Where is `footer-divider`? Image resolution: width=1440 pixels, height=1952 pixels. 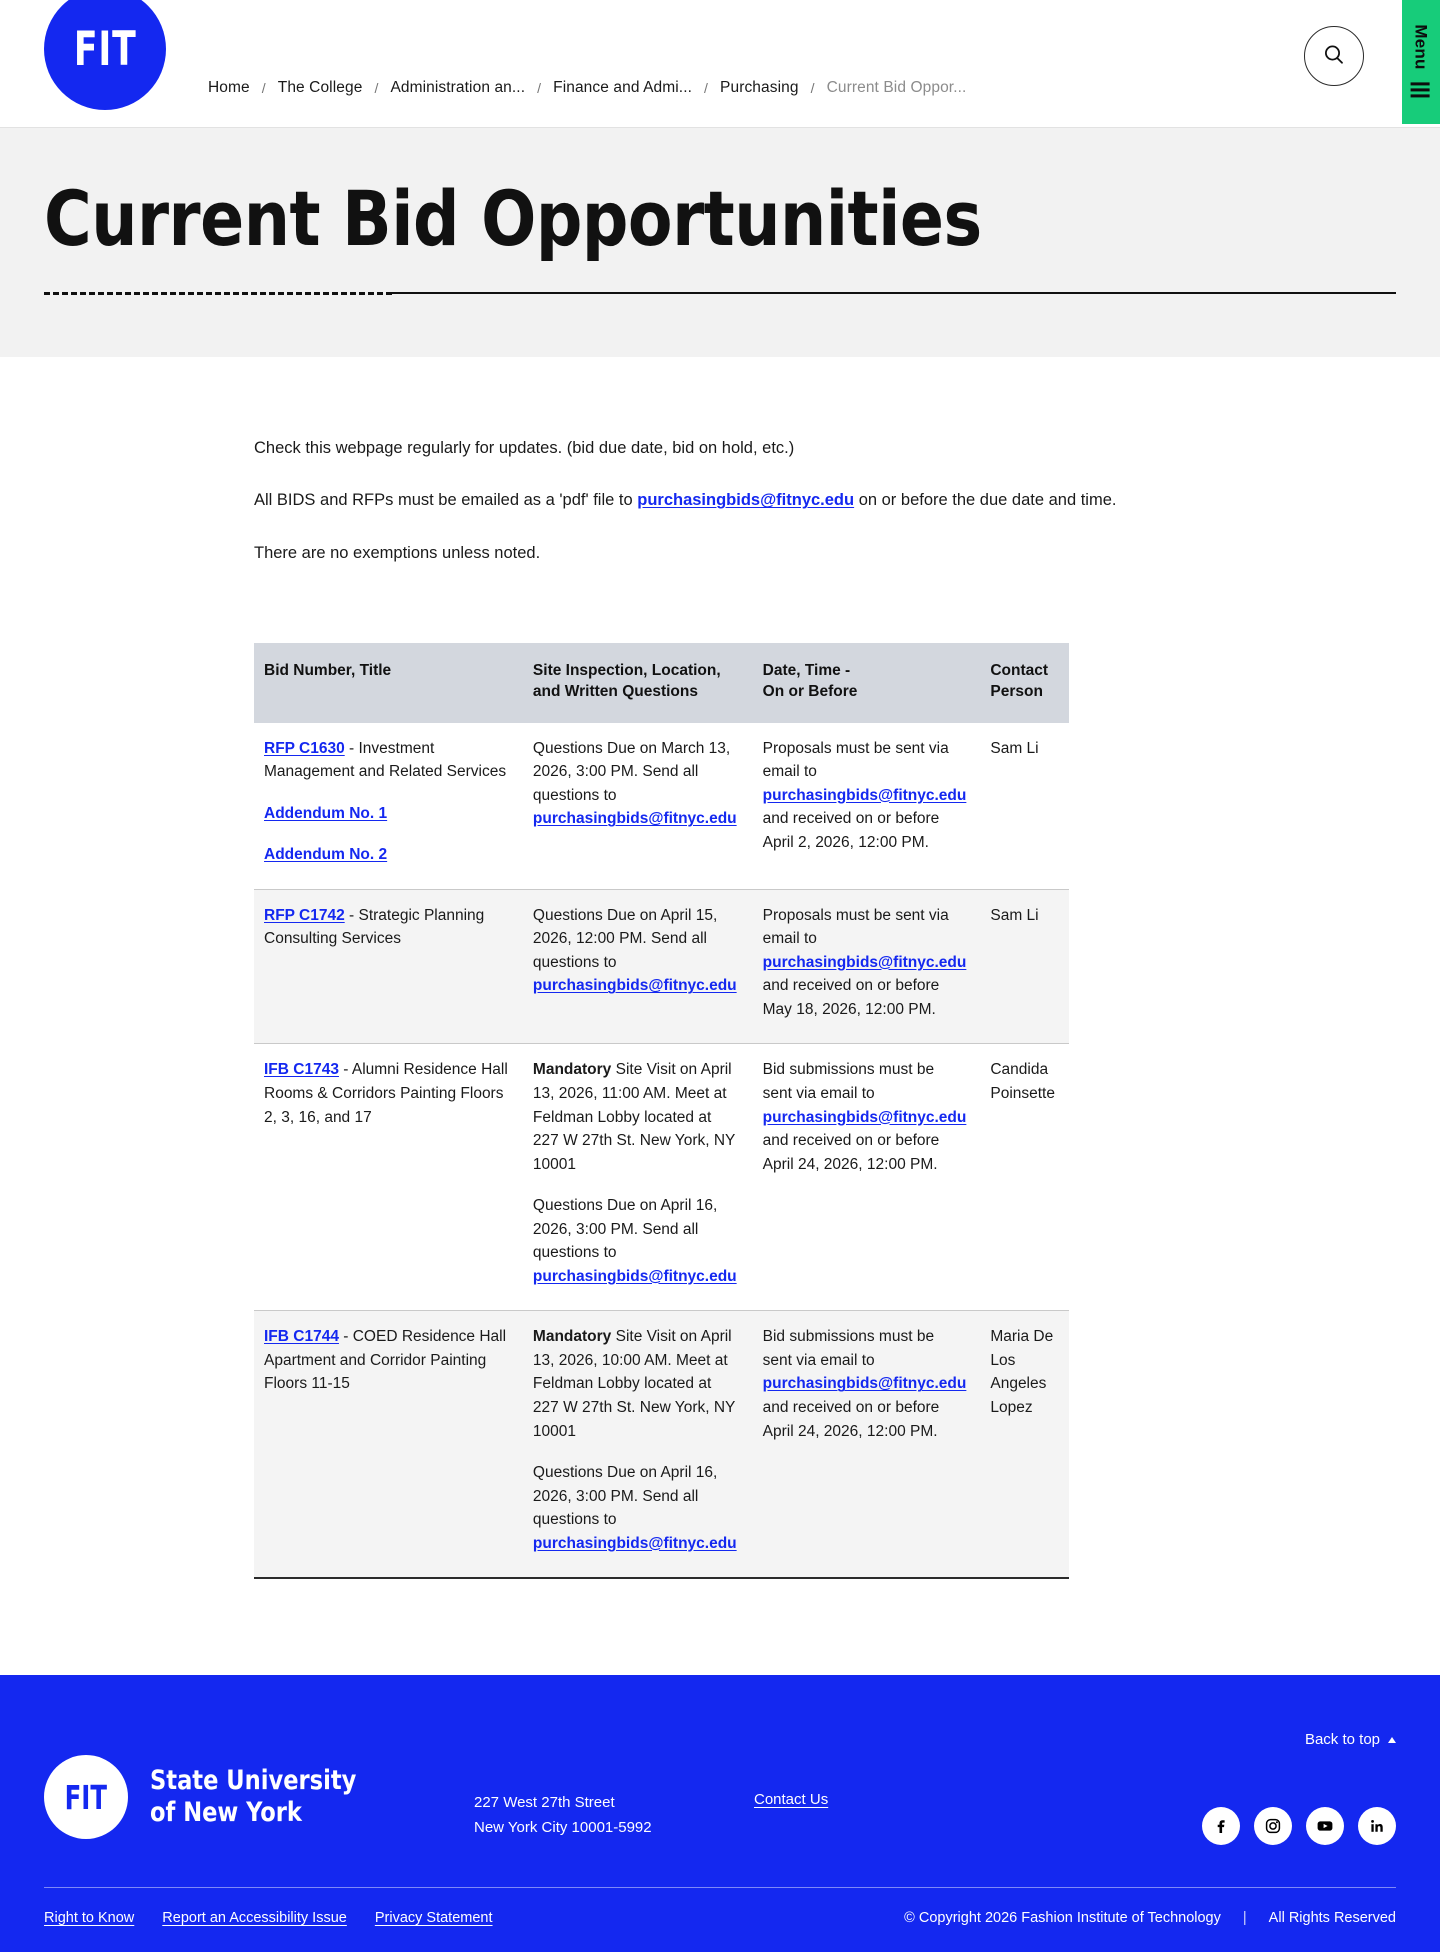
footer-divider is located at coordinates (720, 1888).